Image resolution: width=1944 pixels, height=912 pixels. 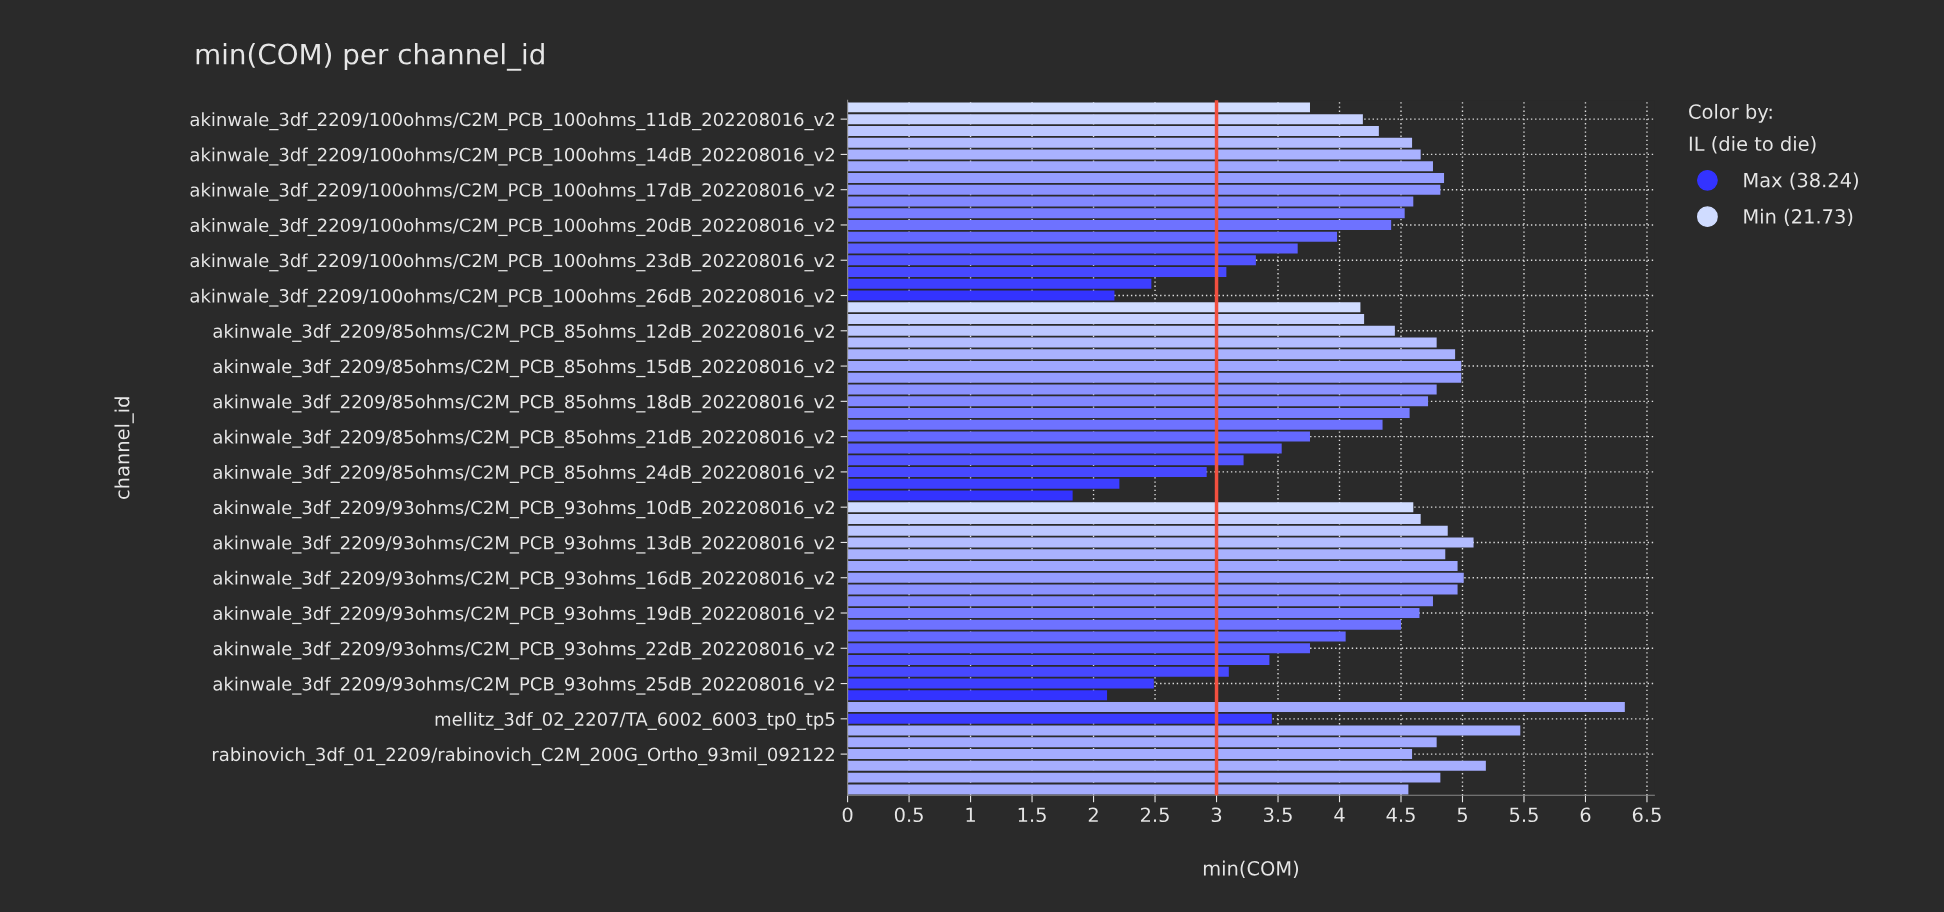 I want to click on y-tick-label: akinwale_3df_2209/100ohms/C2M_PCB_100ohms_14dB_202208016_v2, so click(x=512, y=156).